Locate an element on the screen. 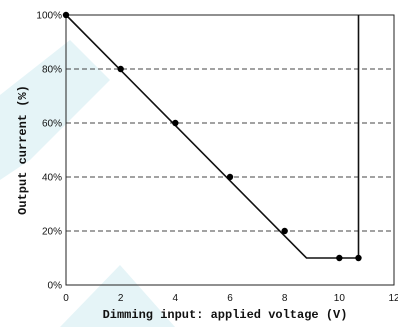 The image size is (398, 327). y-tick-label: 60% is located at coordinates (52, 124).